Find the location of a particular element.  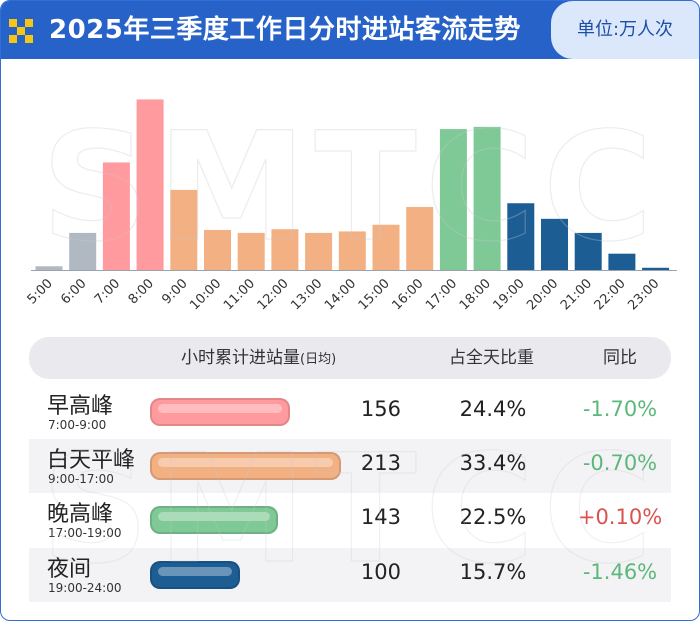

period-yoy: -1.70% is located at coordinates (620, 409).